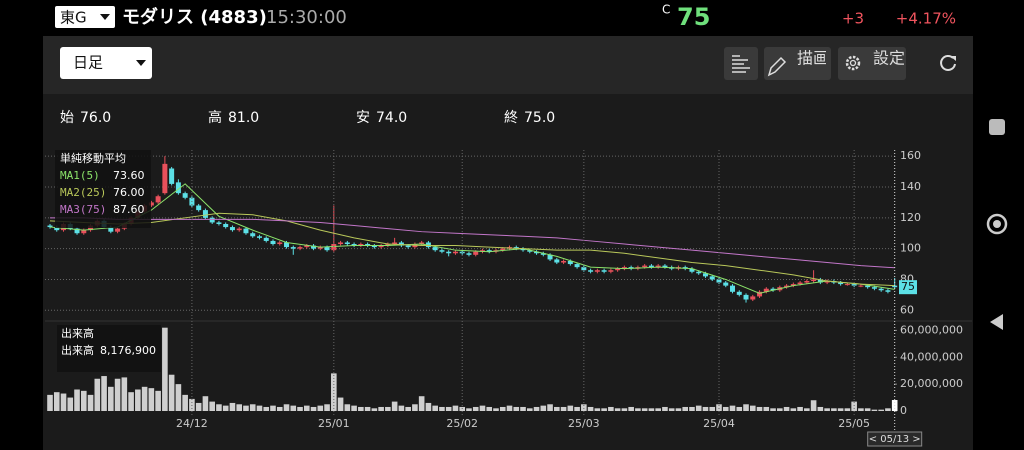 Image resolution: width=1024 pixels, height=450 pixels. What do you see at coordinates (853, 19) in the screenshot?
I see `change: +3` at bounding box center [853, 19].